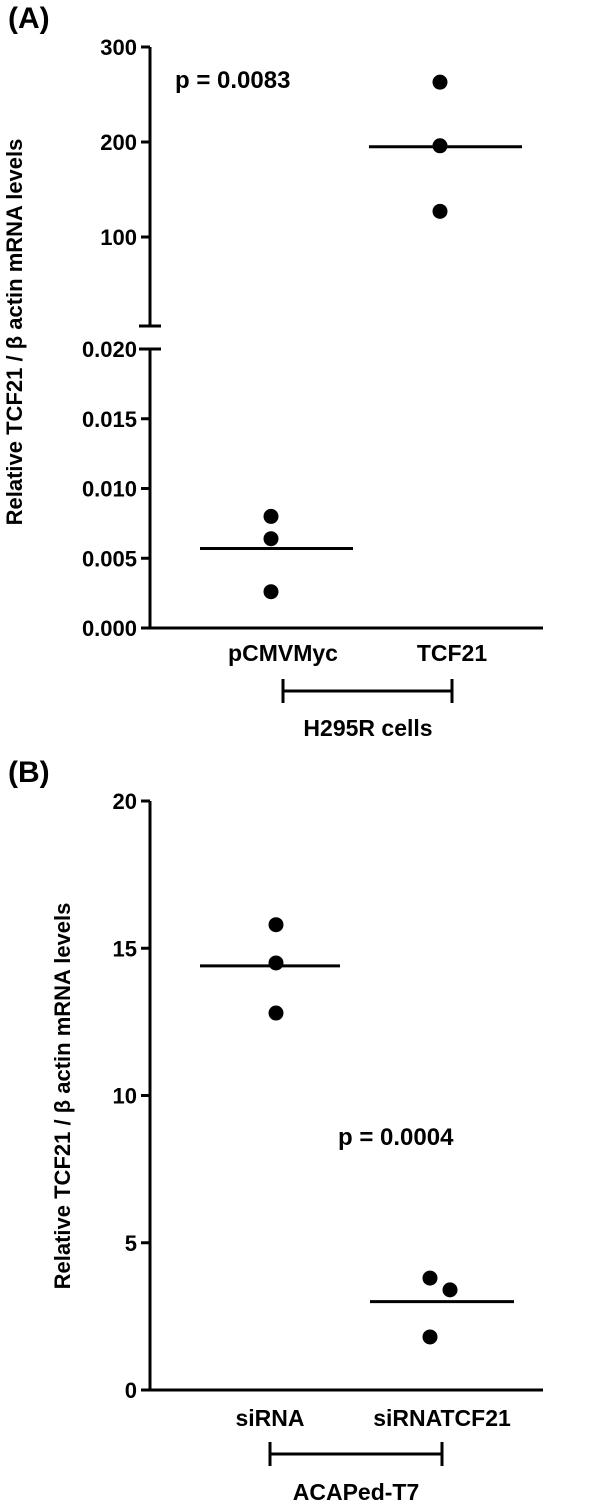  What do you see at coordinates (232, 80) in the screenshot?
I see `panel-a-p-value: p = 0.0083` at bounding box center [232, 80].